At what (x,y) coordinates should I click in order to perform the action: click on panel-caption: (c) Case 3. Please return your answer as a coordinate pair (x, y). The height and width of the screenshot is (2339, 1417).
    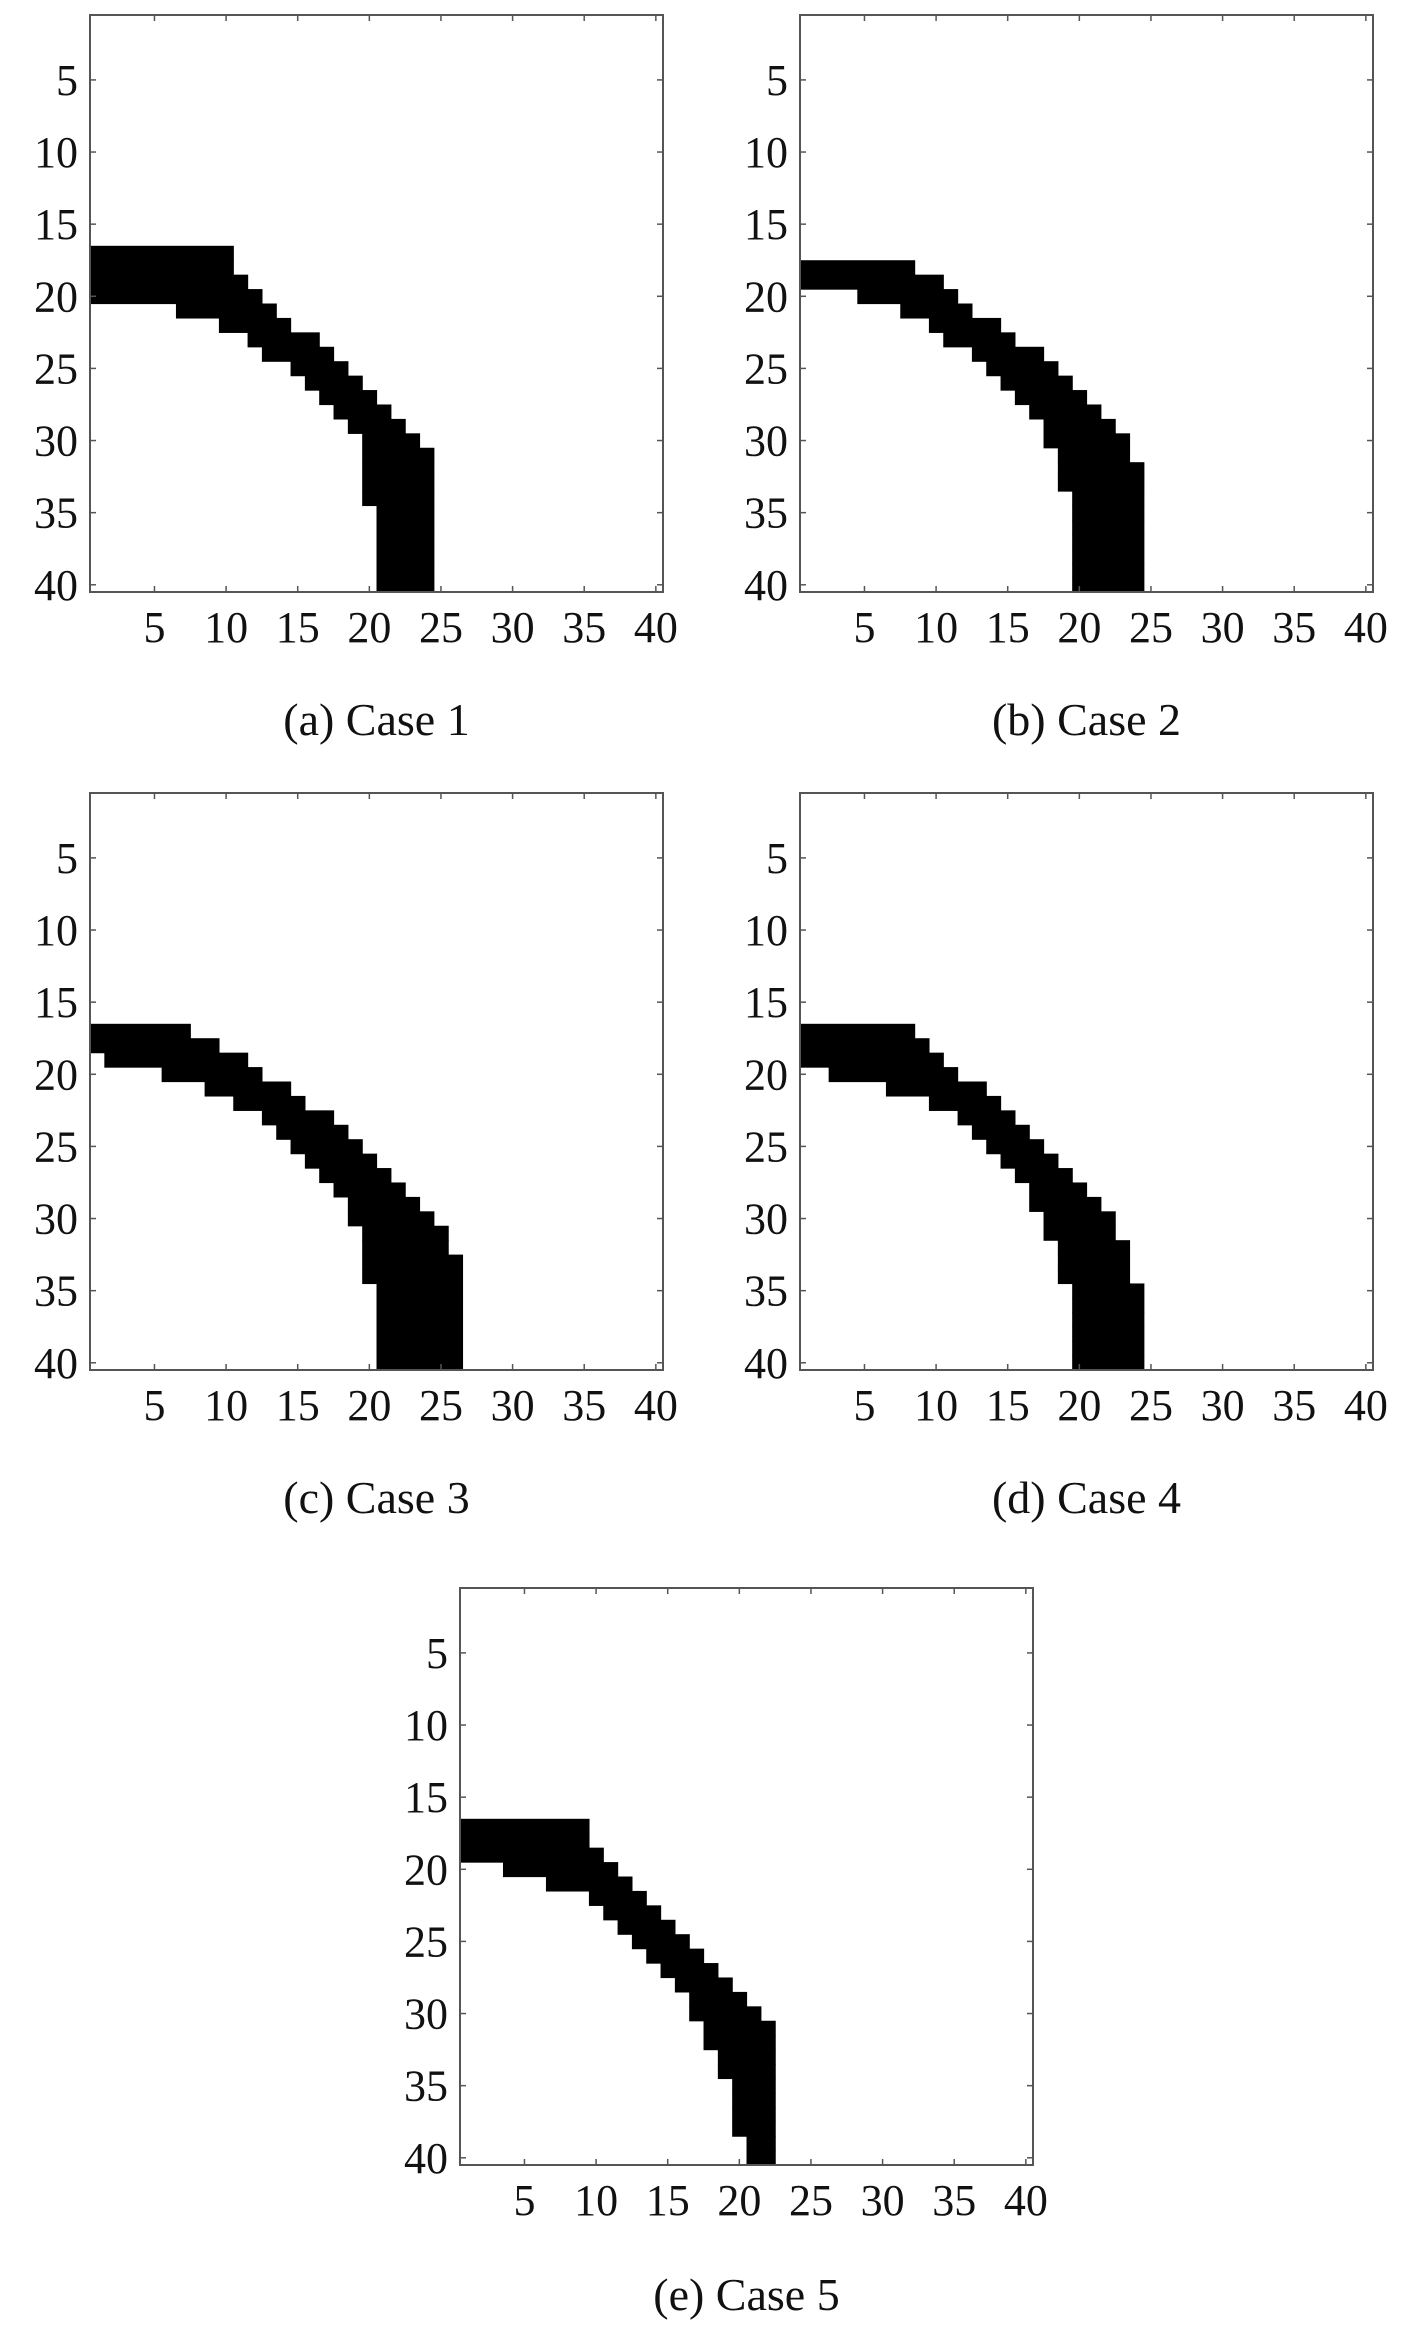
    Looking at the image, I should click on (376, 1497).